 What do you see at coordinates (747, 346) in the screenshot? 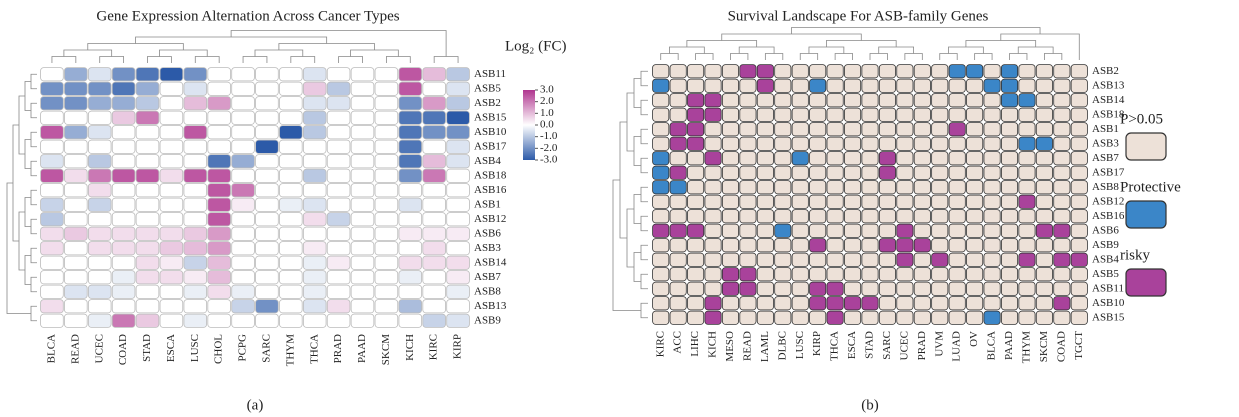
I see `column-label: READ` at bounding box center [747, 346].